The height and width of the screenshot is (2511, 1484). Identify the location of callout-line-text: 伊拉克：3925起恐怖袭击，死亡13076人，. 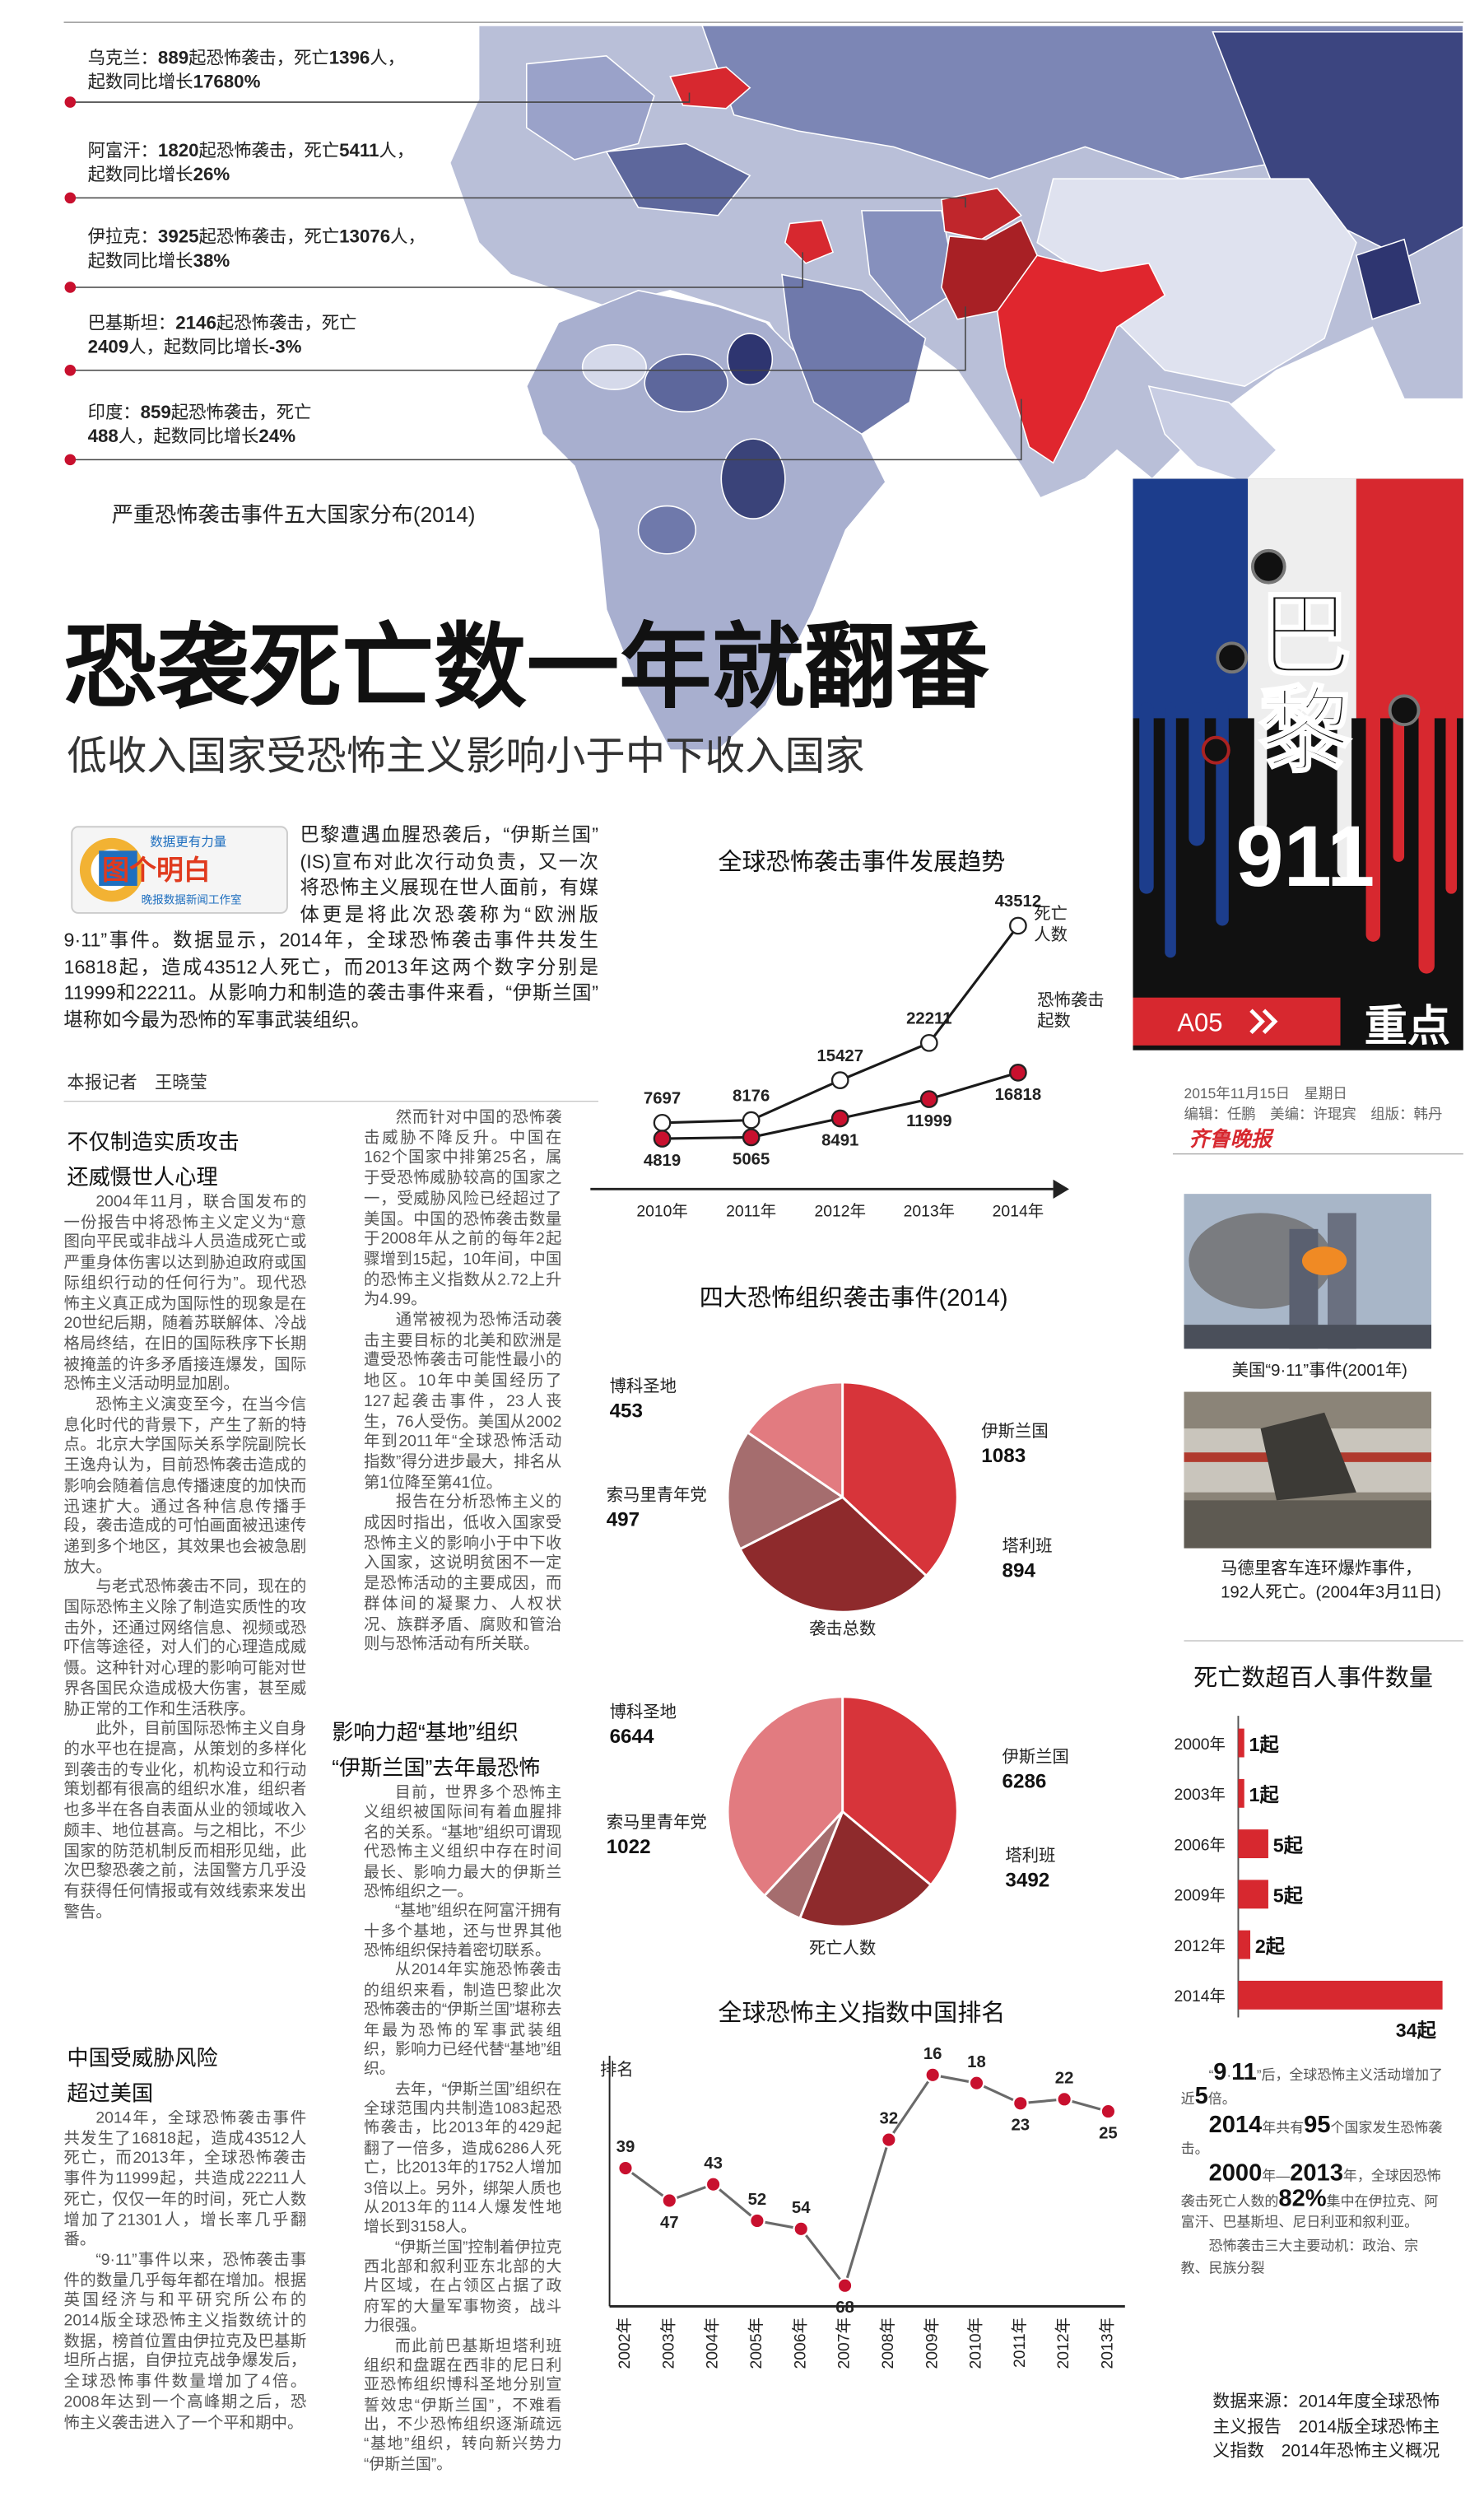
(256, 238).